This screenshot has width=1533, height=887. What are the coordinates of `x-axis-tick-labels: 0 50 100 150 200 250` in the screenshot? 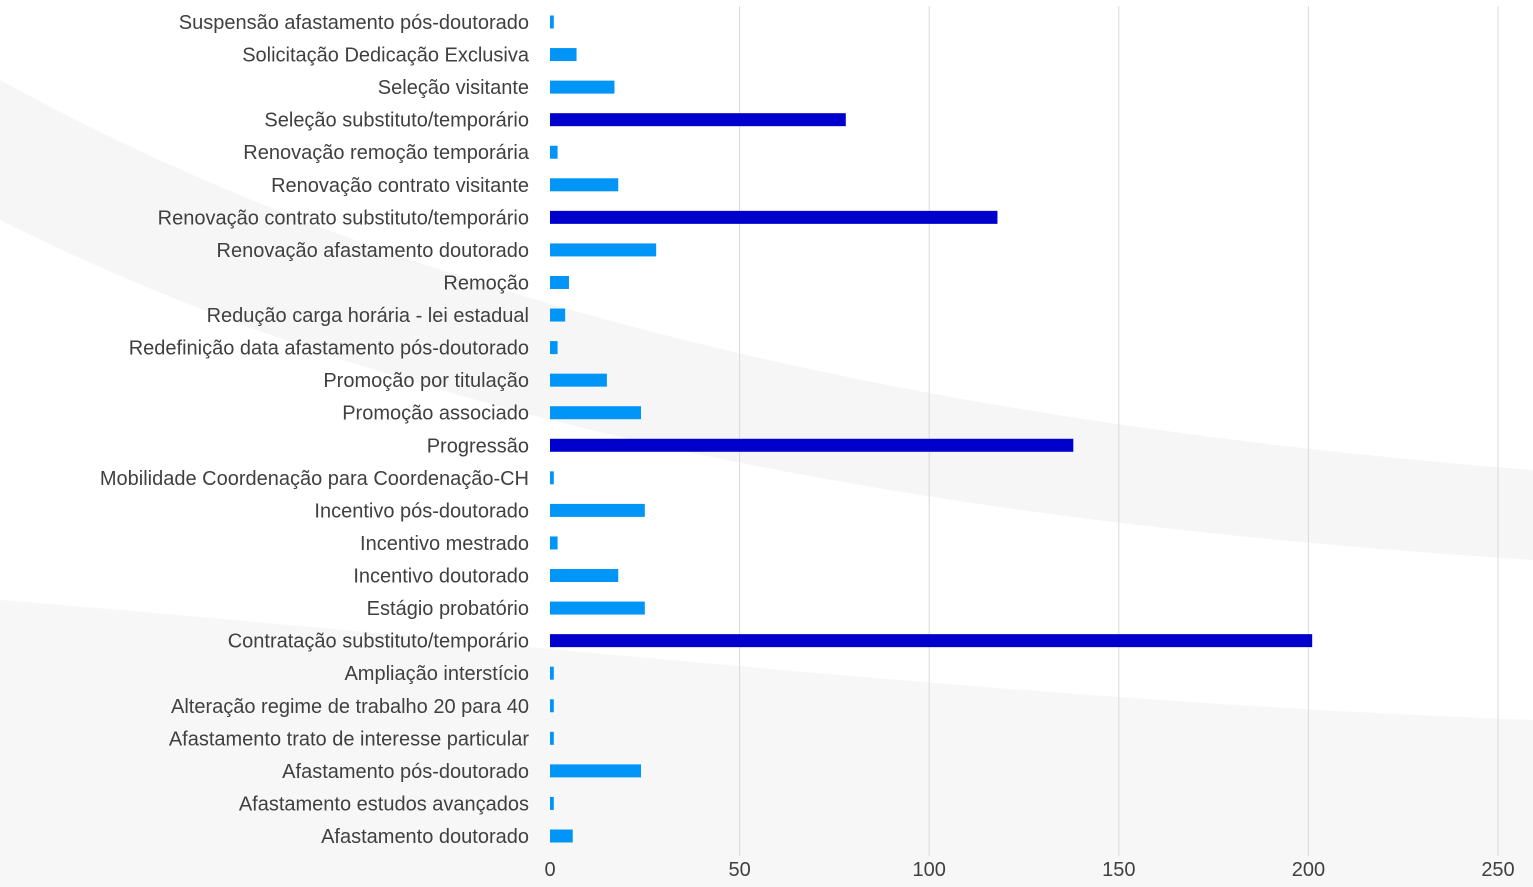 It's located at (1029, 870).